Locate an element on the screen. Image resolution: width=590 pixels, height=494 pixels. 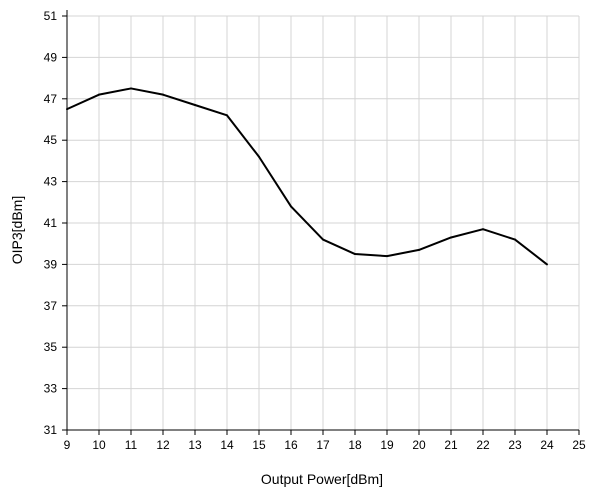
y-tick-label: 35 is located at coordinates (51, 347).